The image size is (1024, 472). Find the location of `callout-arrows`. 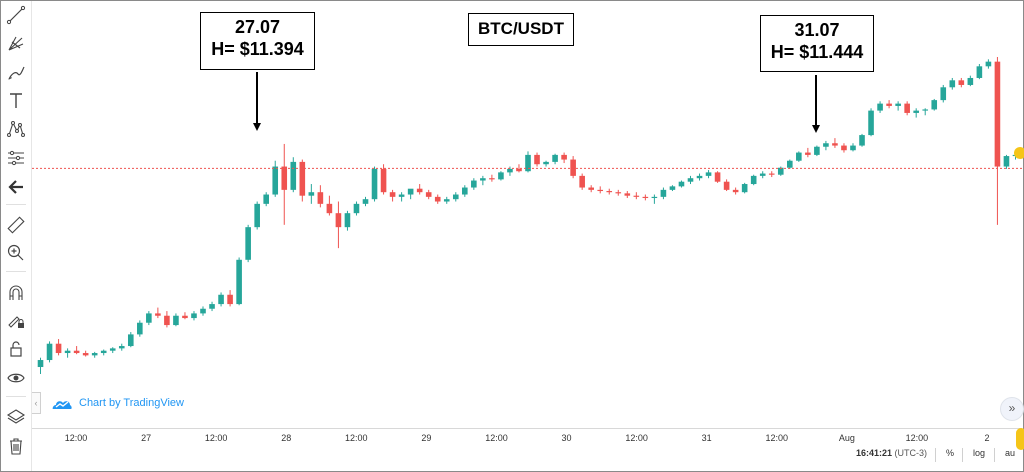

callout-arrows is located at coordinates (536, 102).